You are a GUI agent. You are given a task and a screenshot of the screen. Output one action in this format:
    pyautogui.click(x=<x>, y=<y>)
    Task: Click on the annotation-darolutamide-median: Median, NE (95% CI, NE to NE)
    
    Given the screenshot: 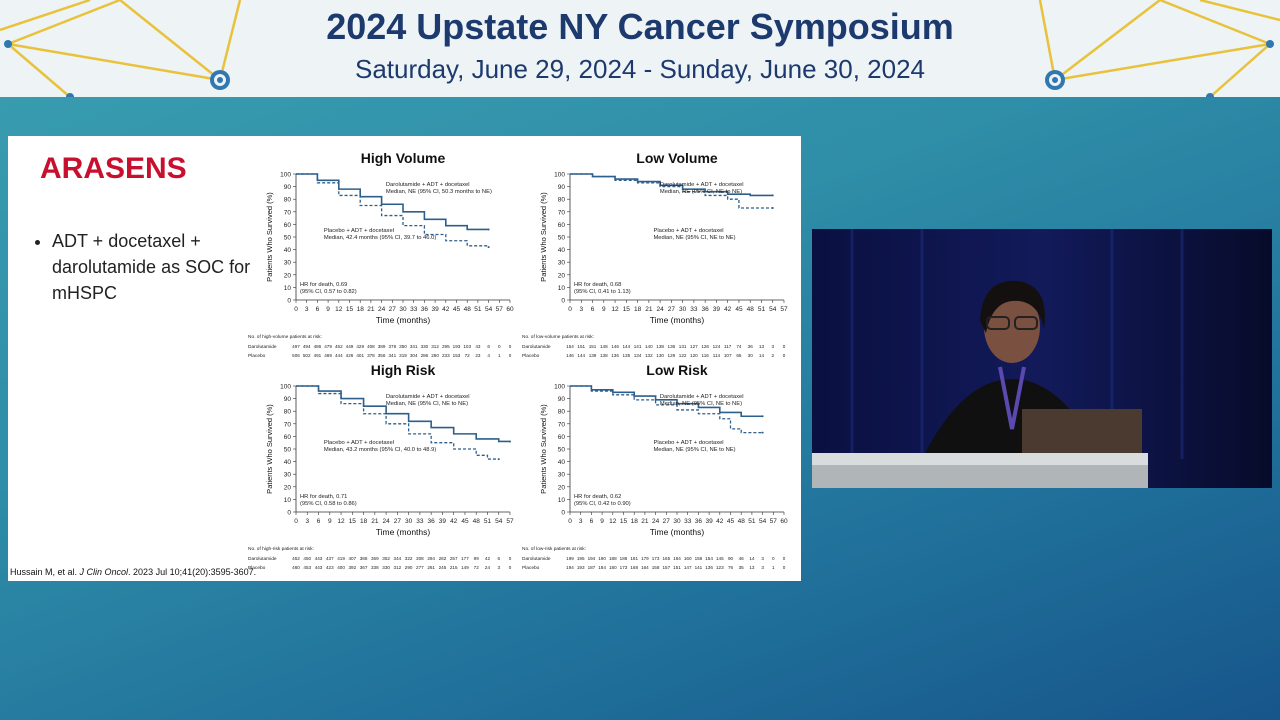 What is the action you would take?
    pyautogui.click(x=701, y=192)
    